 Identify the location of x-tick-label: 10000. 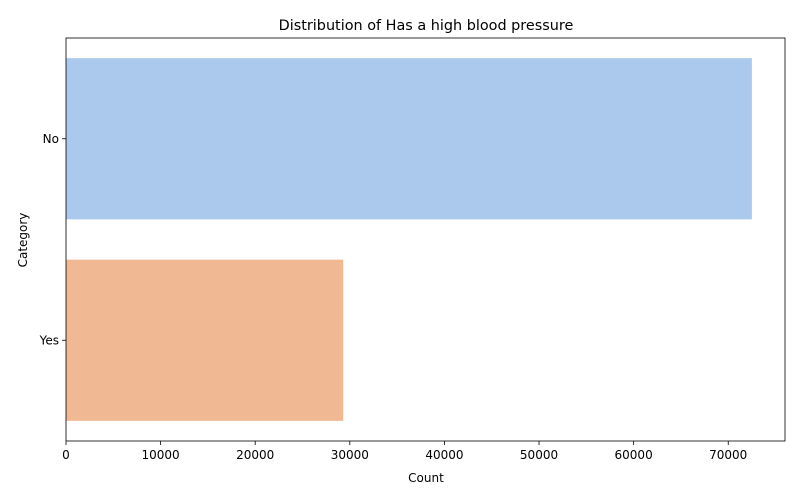
(161, 455).